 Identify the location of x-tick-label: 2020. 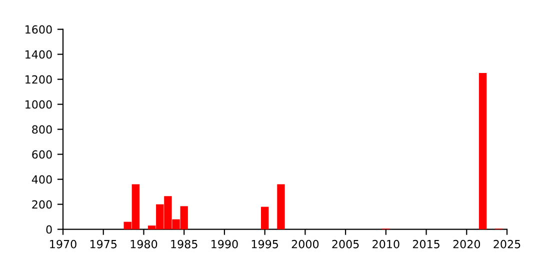
(466, 244).